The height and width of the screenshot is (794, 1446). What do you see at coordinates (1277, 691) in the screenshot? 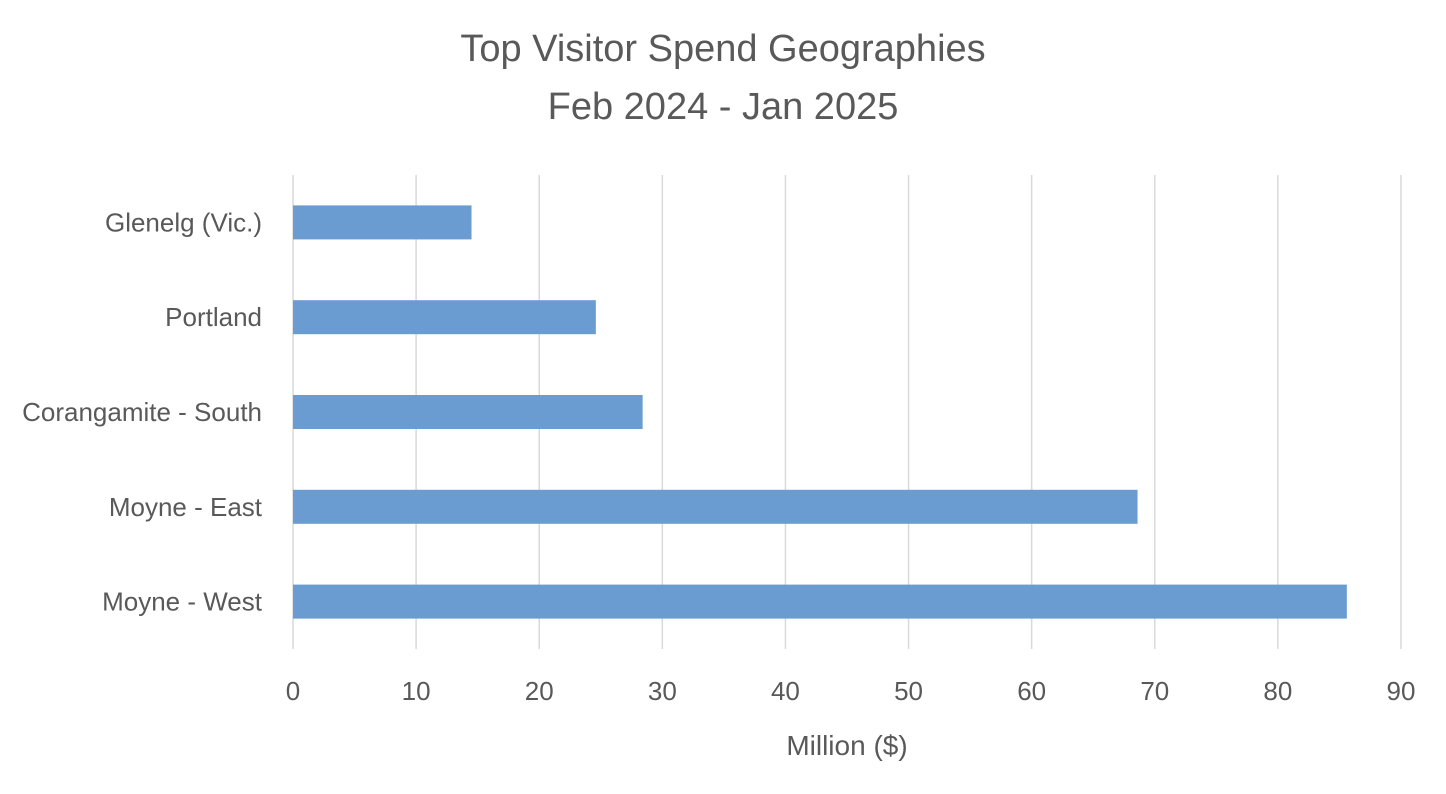
I see `x-tick-label: 80` at bounding box center [1277, 691].